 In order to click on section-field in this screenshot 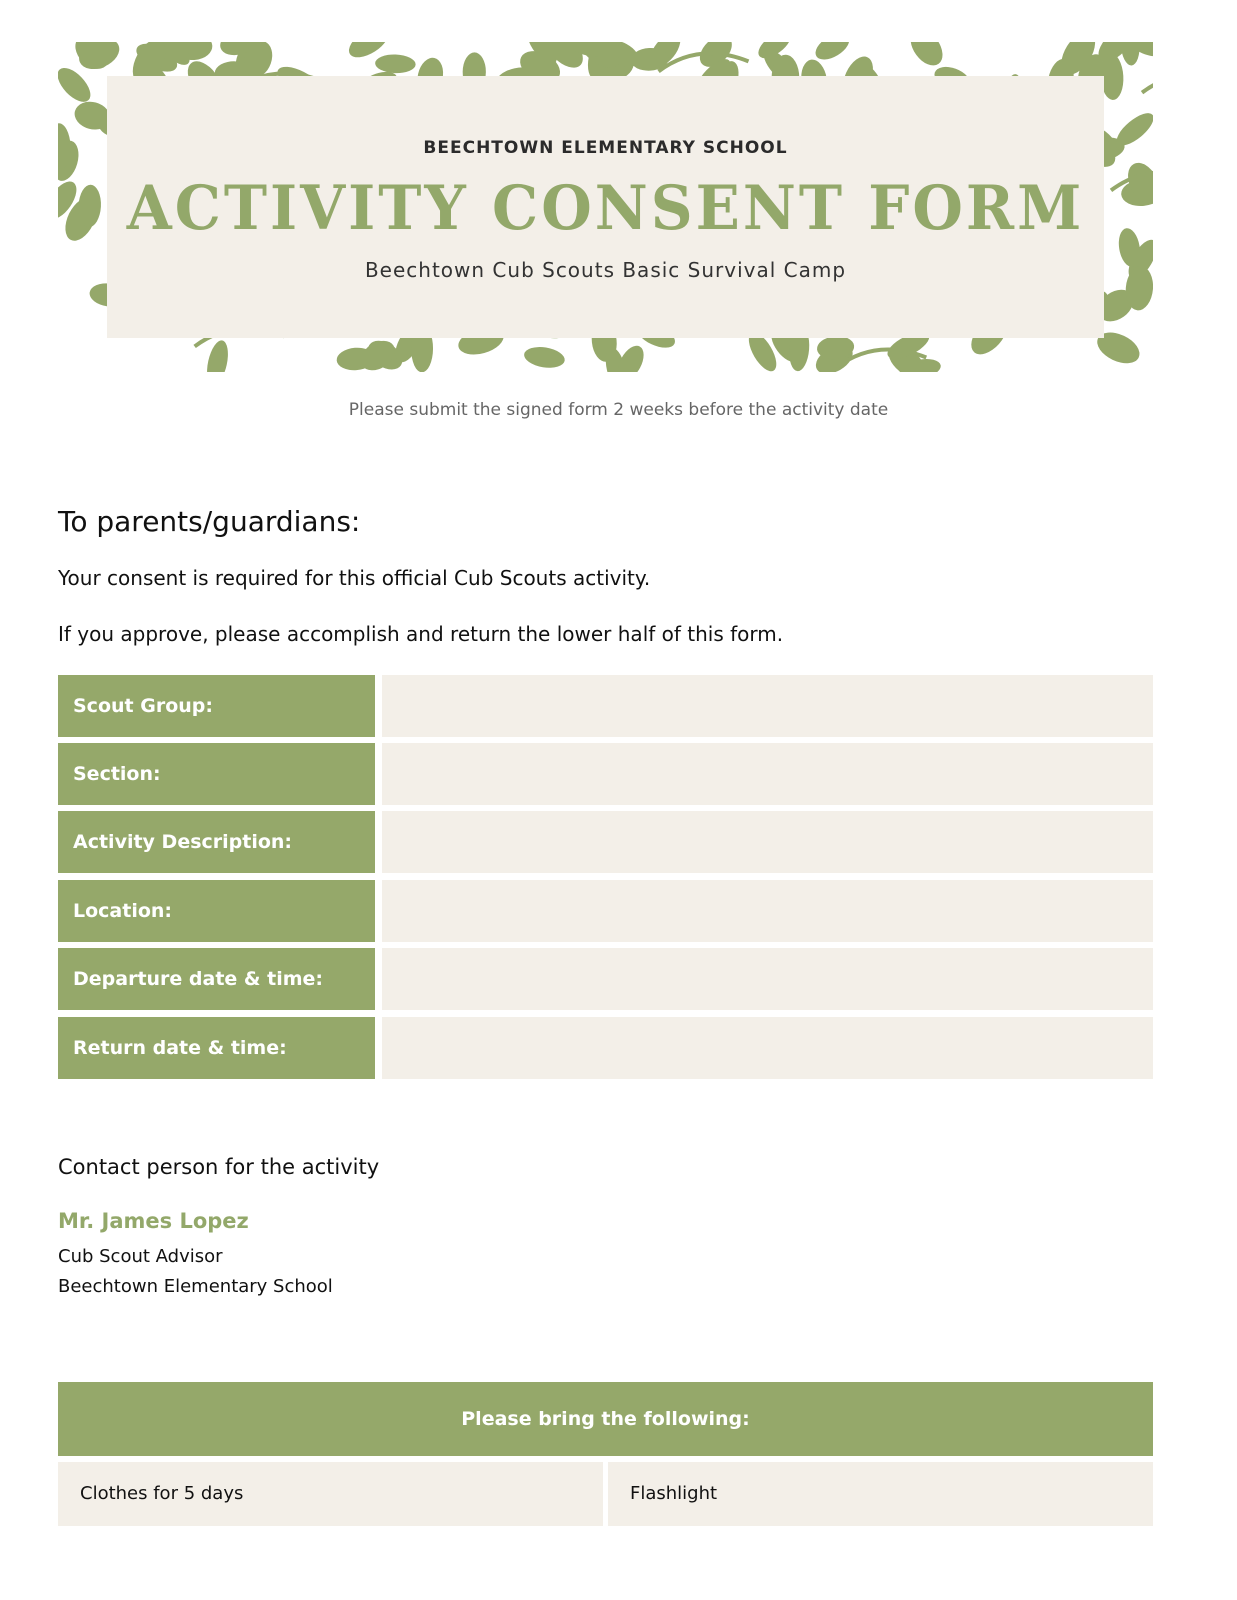, I will do `click(767, 774)`.